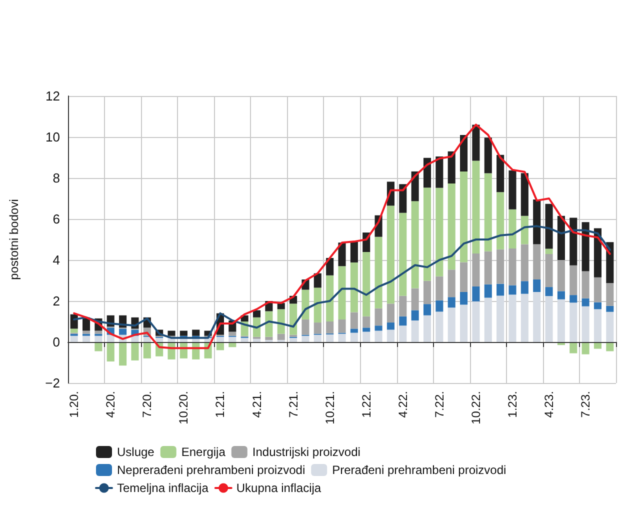 This screenshot has height=508, width=619. Describe the element at coordinates (14, 239) in the screenshot. I see `y-axis-title: postotni bodovi` at that location.